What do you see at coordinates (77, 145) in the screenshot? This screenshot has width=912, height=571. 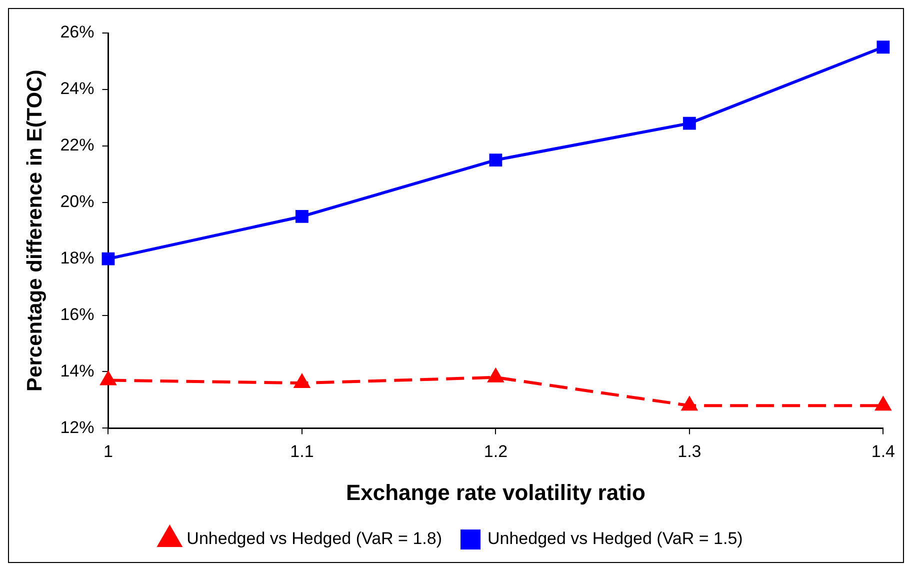 I see `y-tick-label: 22%` at bounding box center [77, 145].